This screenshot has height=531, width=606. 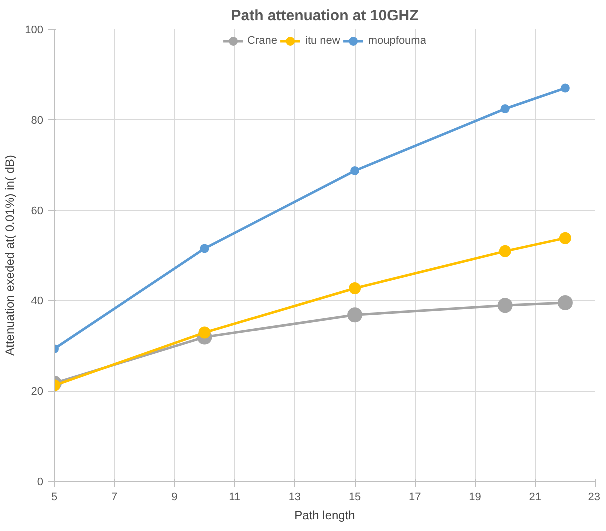 I want to click on x-tick-label: 23, so click(x=594, y=498).